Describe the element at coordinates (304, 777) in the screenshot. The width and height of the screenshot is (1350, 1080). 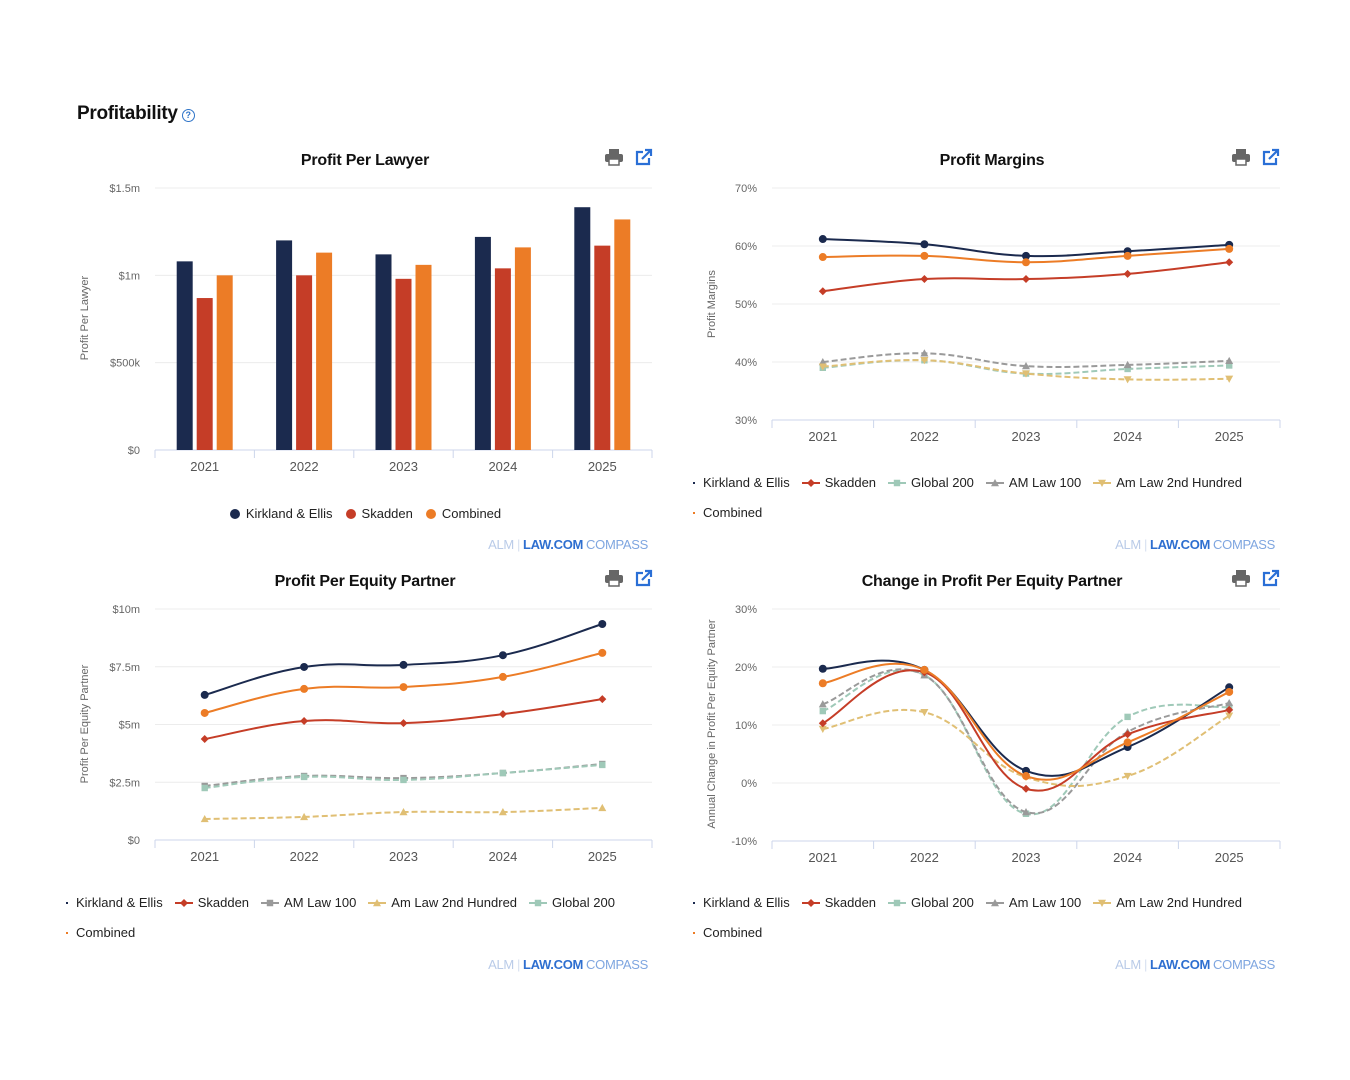
I see `point-global-200-2022` at that location.